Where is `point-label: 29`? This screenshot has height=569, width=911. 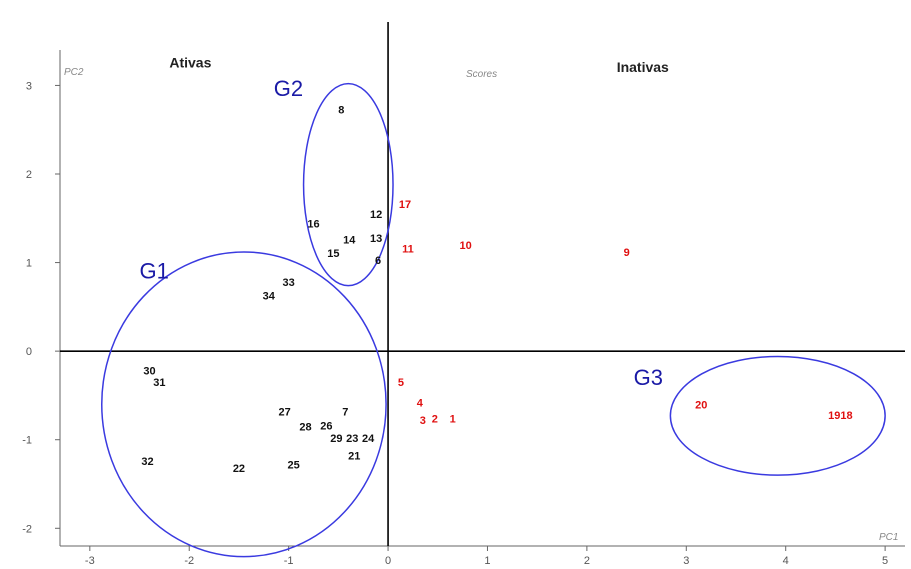 point-label: 29 is located at coordinates (336, 439).